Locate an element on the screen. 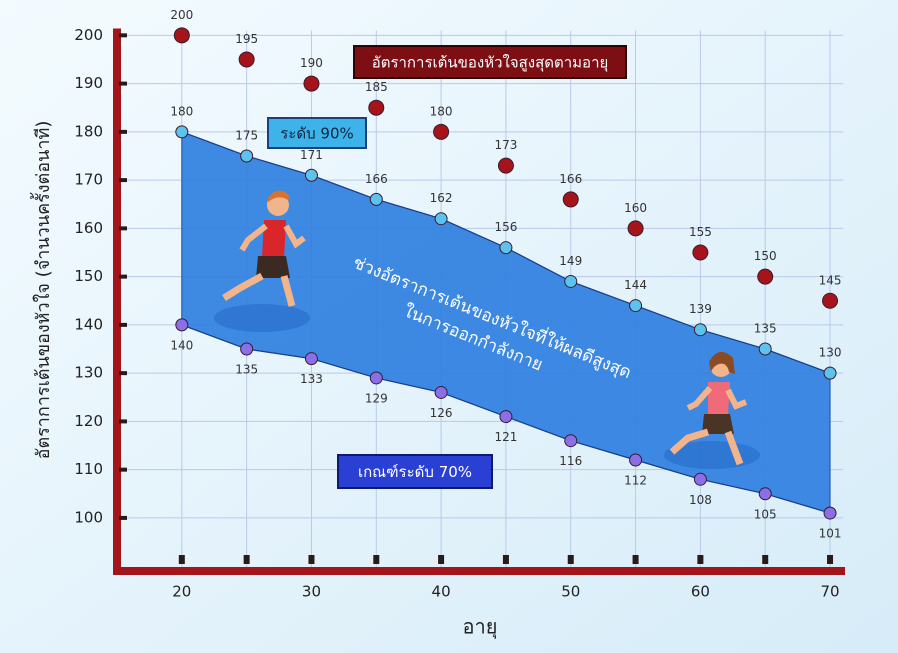 The width and height of the screenshot is (898, 653). legend-label: เกณฑ์ระดับ 70% is located at coordinates (415, 472).